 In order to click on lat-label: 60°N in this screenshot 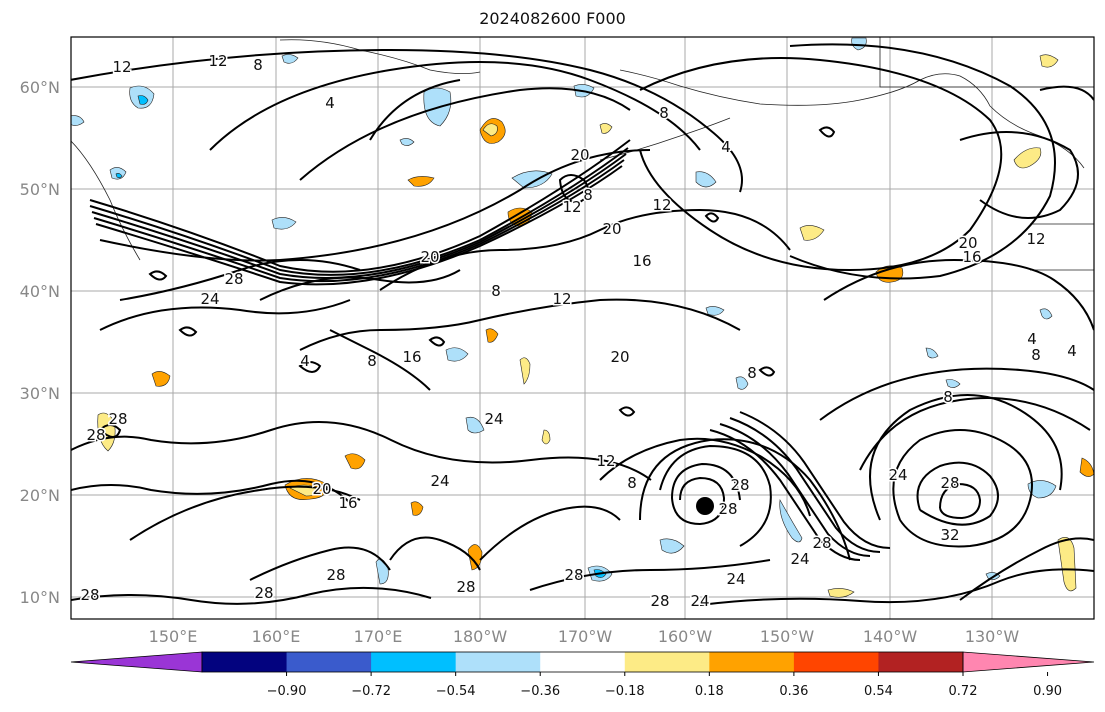, I will do `click(40, 87)`.